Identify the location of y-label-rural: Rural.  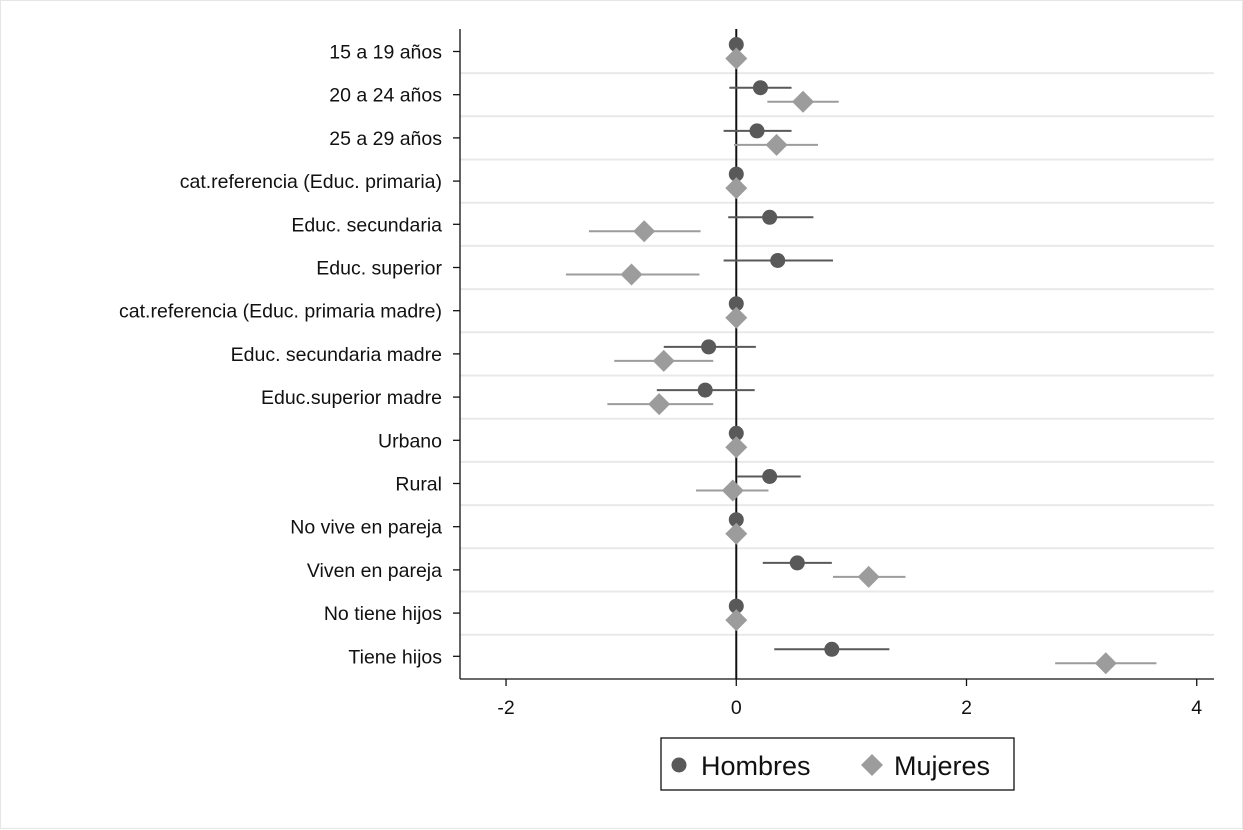
(418, 485).